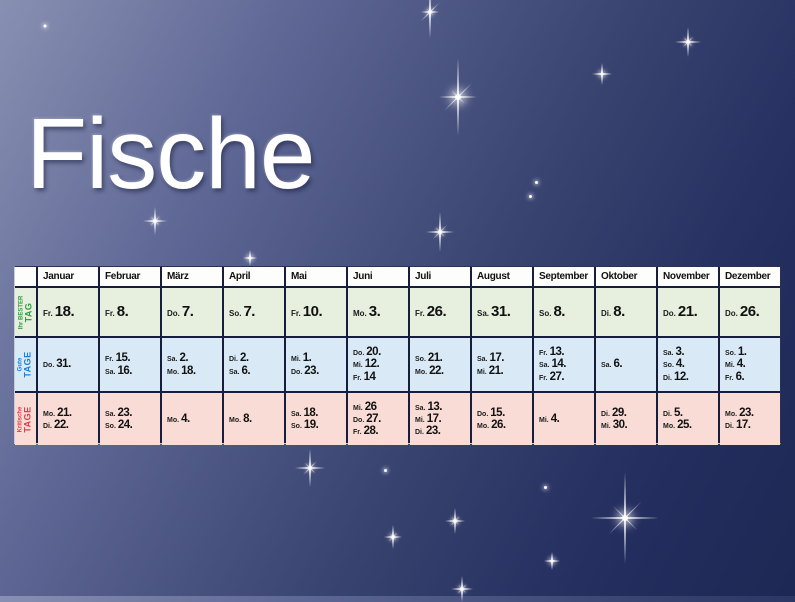 The width and height of the screenshot is (795, 602). Describe the element at coordinates (70, 312) in the screenshot. I see `date-entry: Fr. 18.` at that location.